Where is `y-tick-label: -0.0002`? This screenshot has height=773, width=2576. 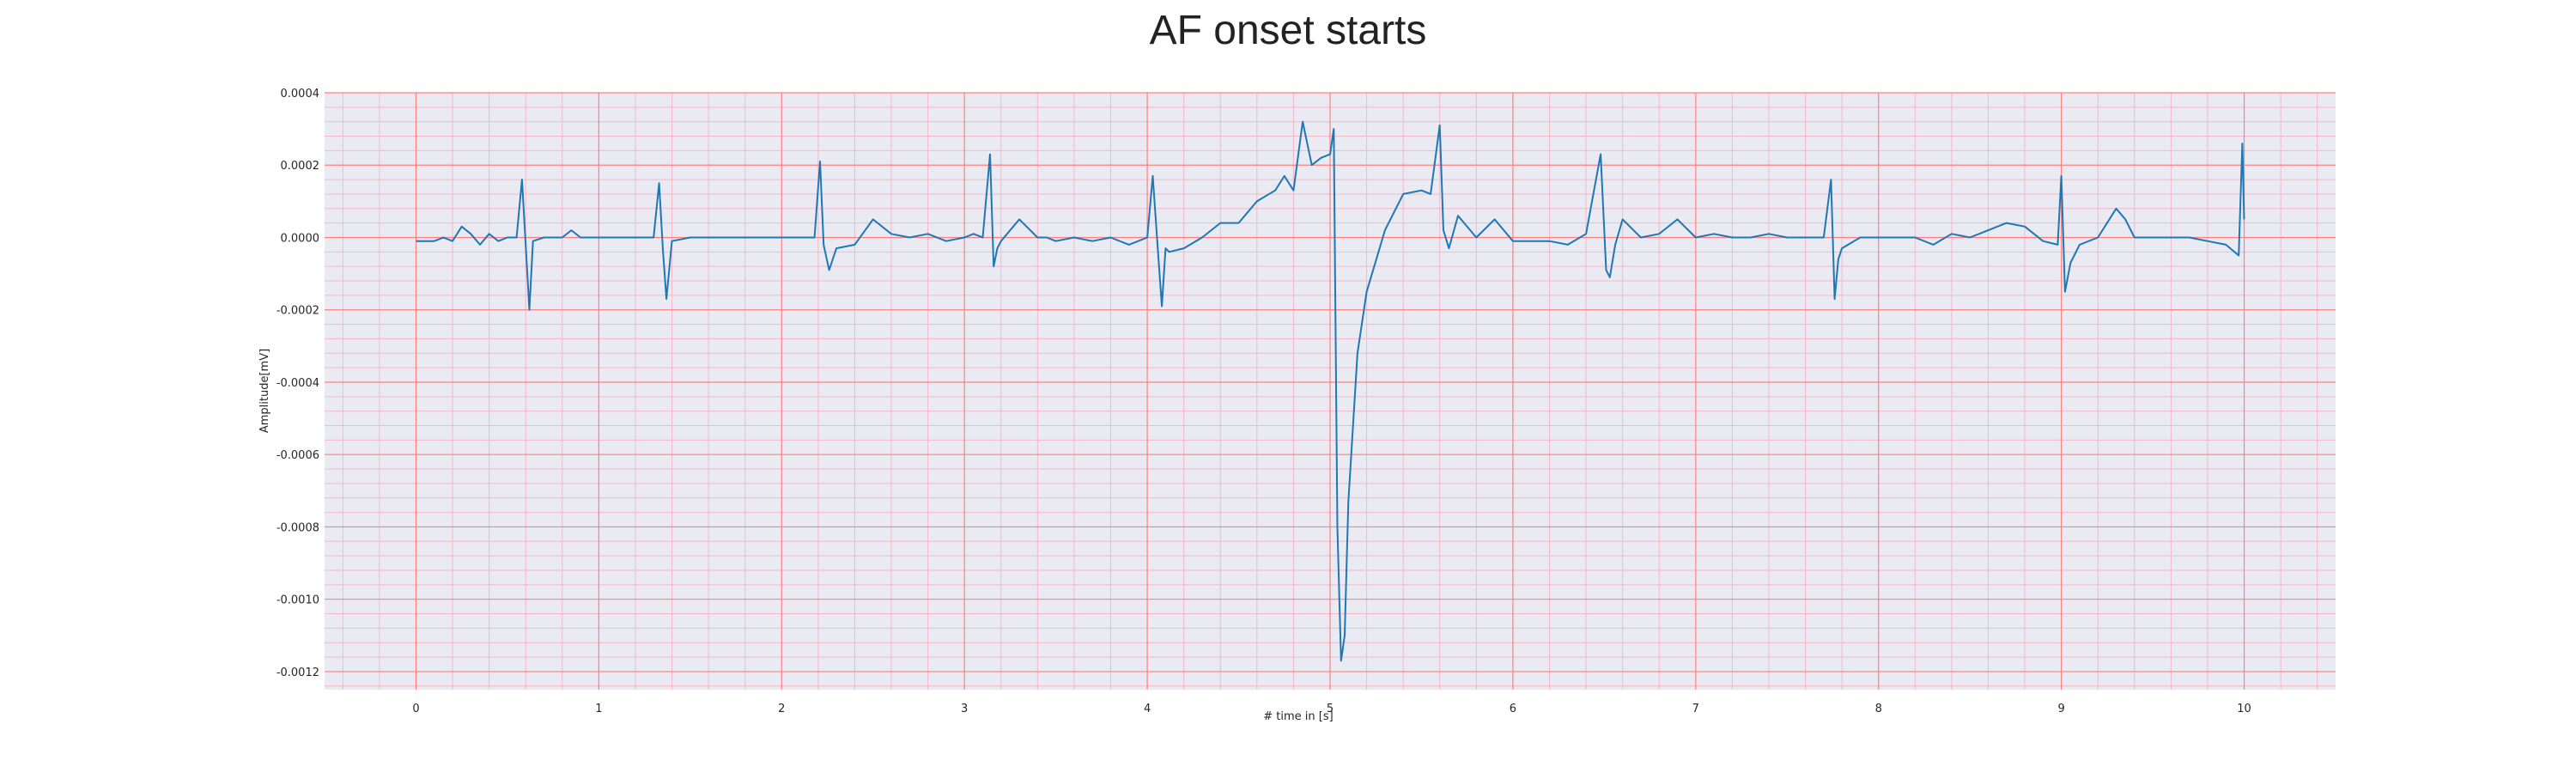
y-tick-label: -0.0002 is located at coordinates (297, 311).